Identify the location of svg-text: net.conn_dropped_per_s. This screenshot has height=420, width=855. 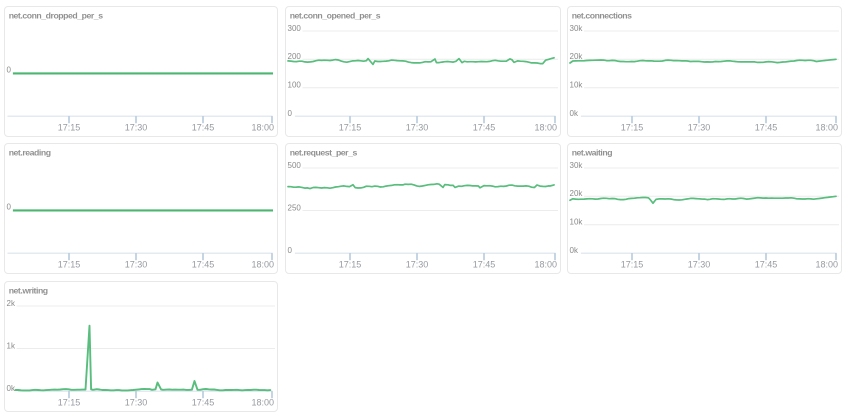
(56, 15).